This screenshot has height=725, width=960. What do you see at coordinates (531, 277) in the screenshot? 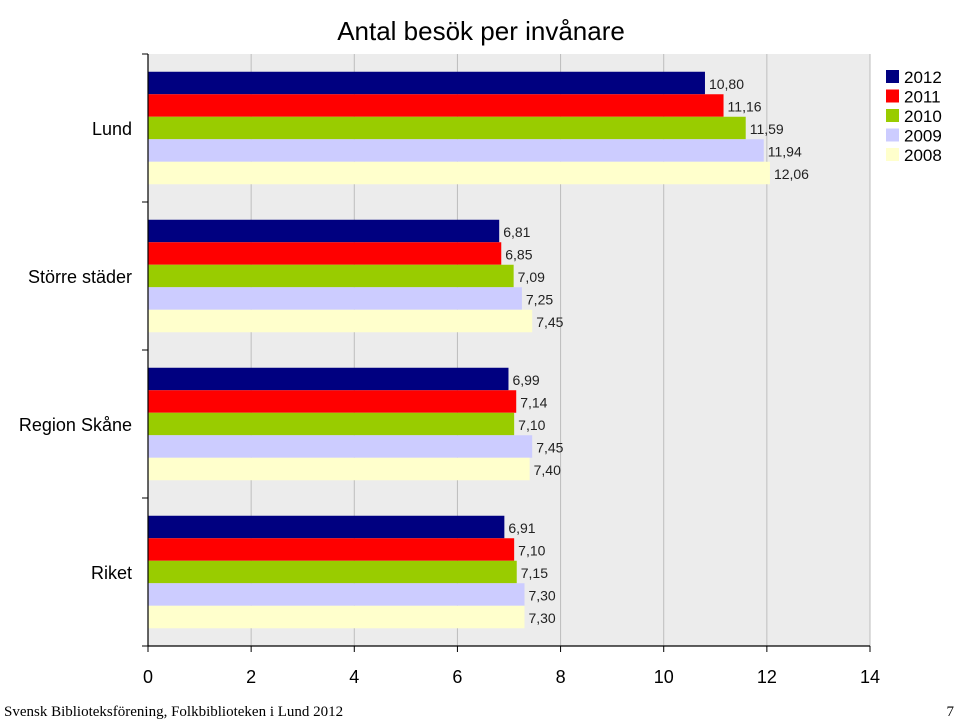
I see `data-label: 7,09` at bounding box center [531, 277].